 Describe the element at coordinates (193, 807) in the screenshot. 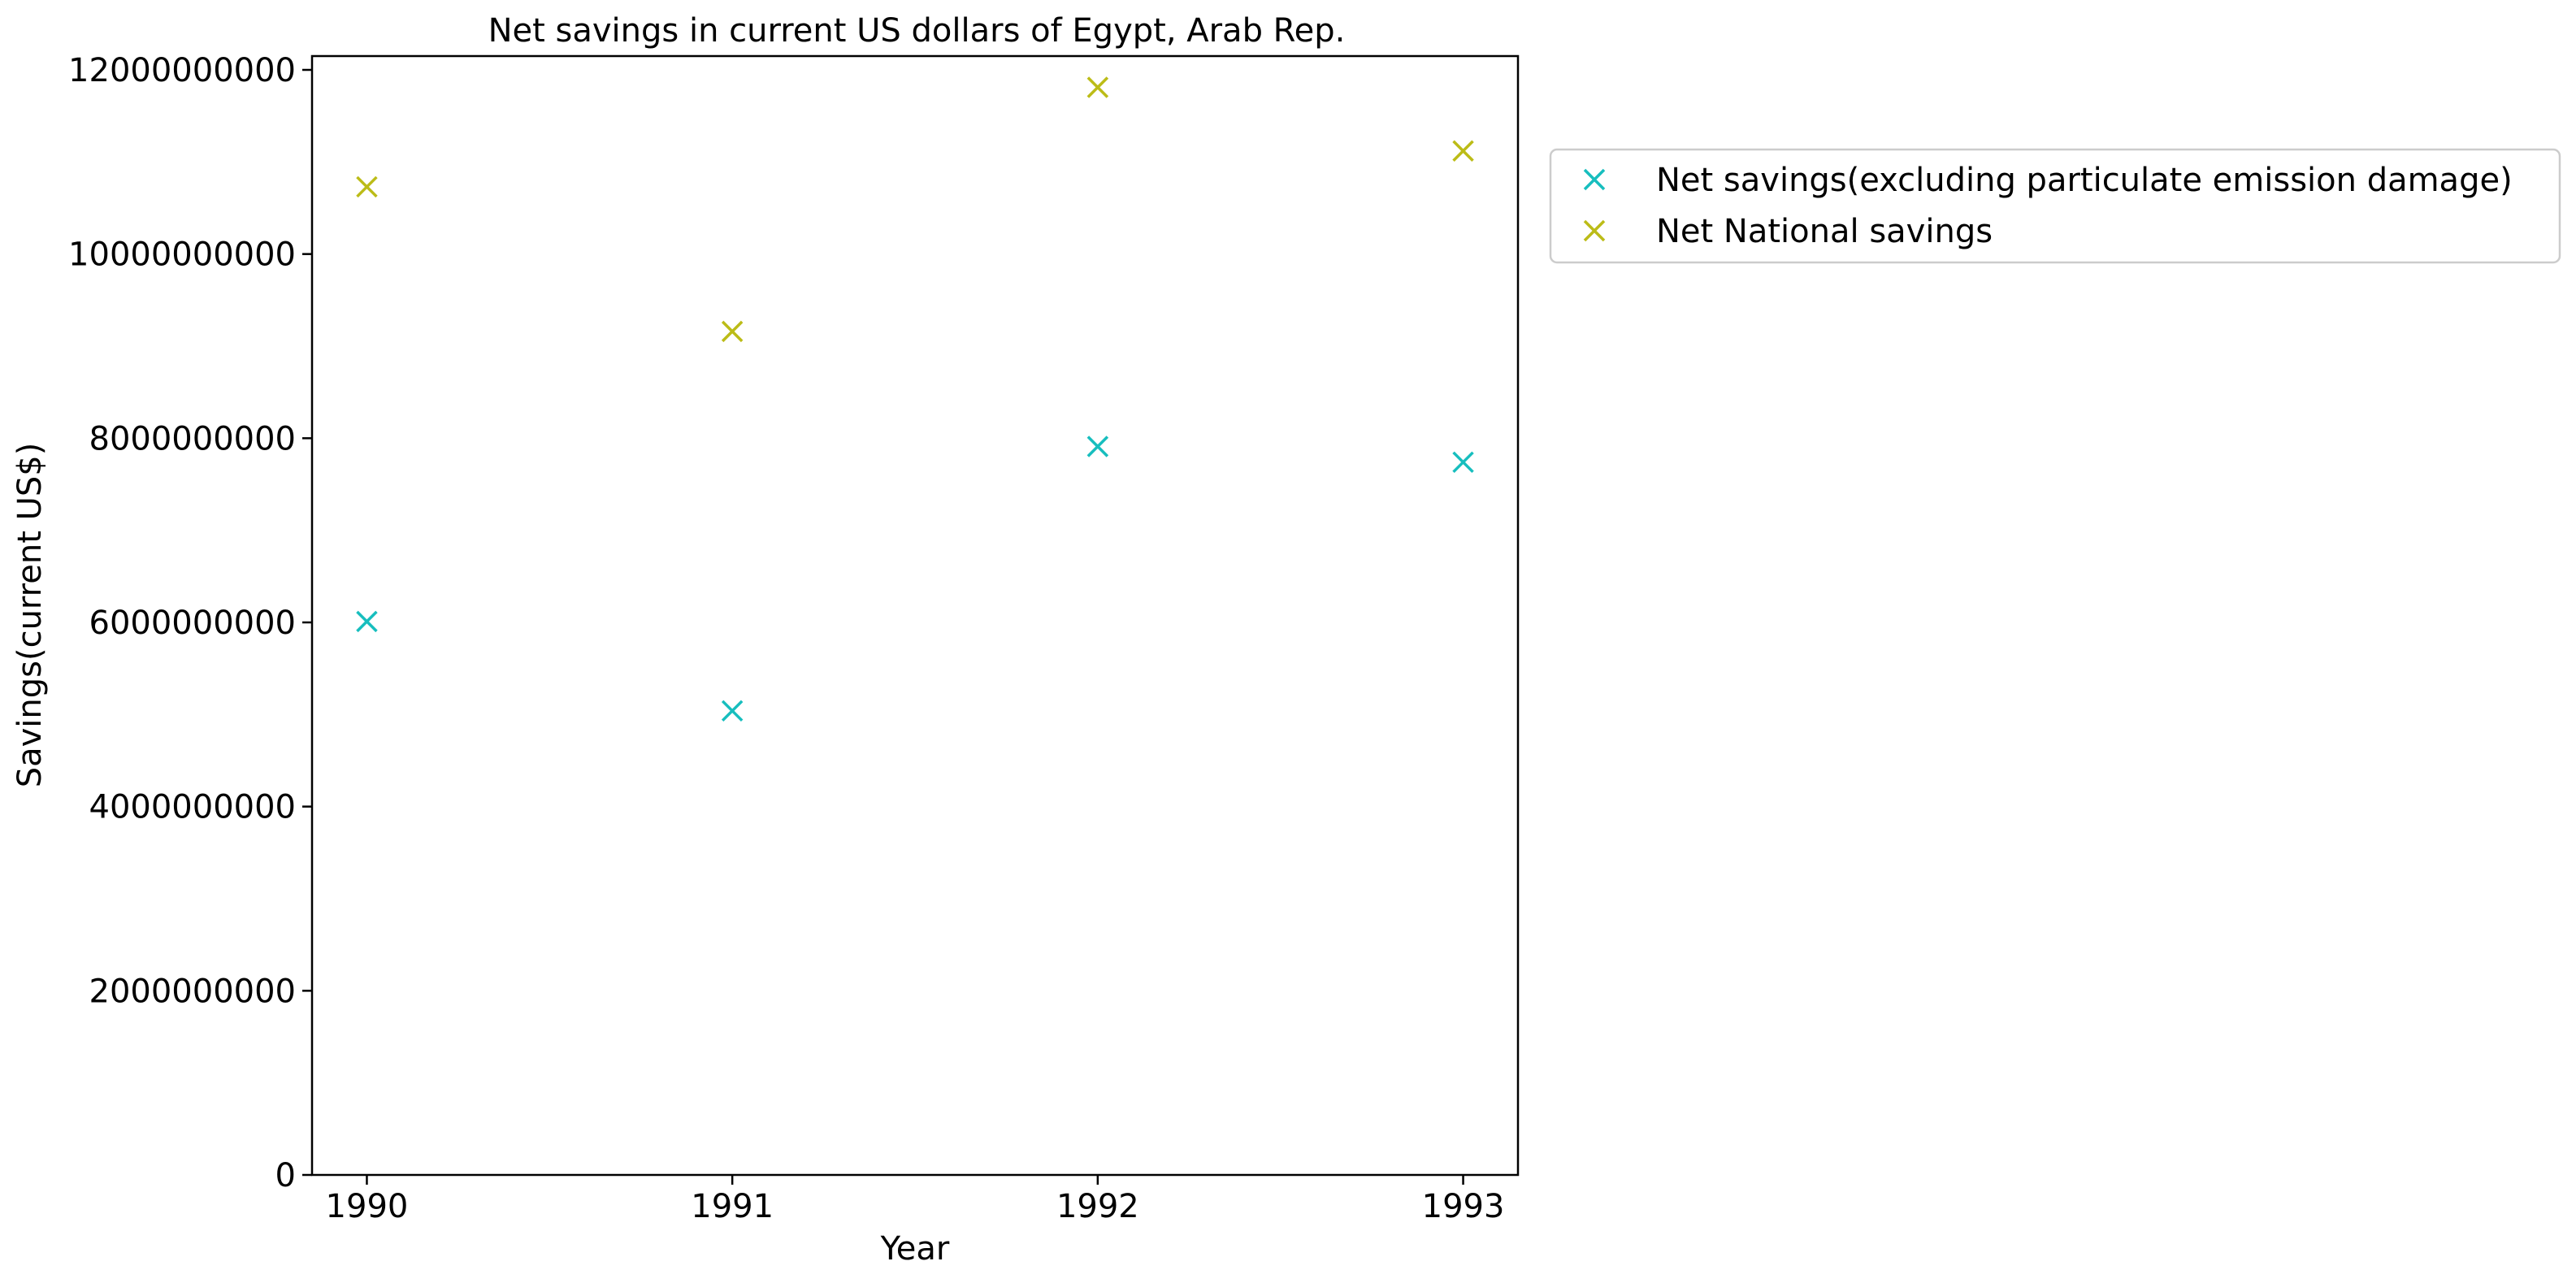

I see `y-tick-label: 4000000000` at that location.